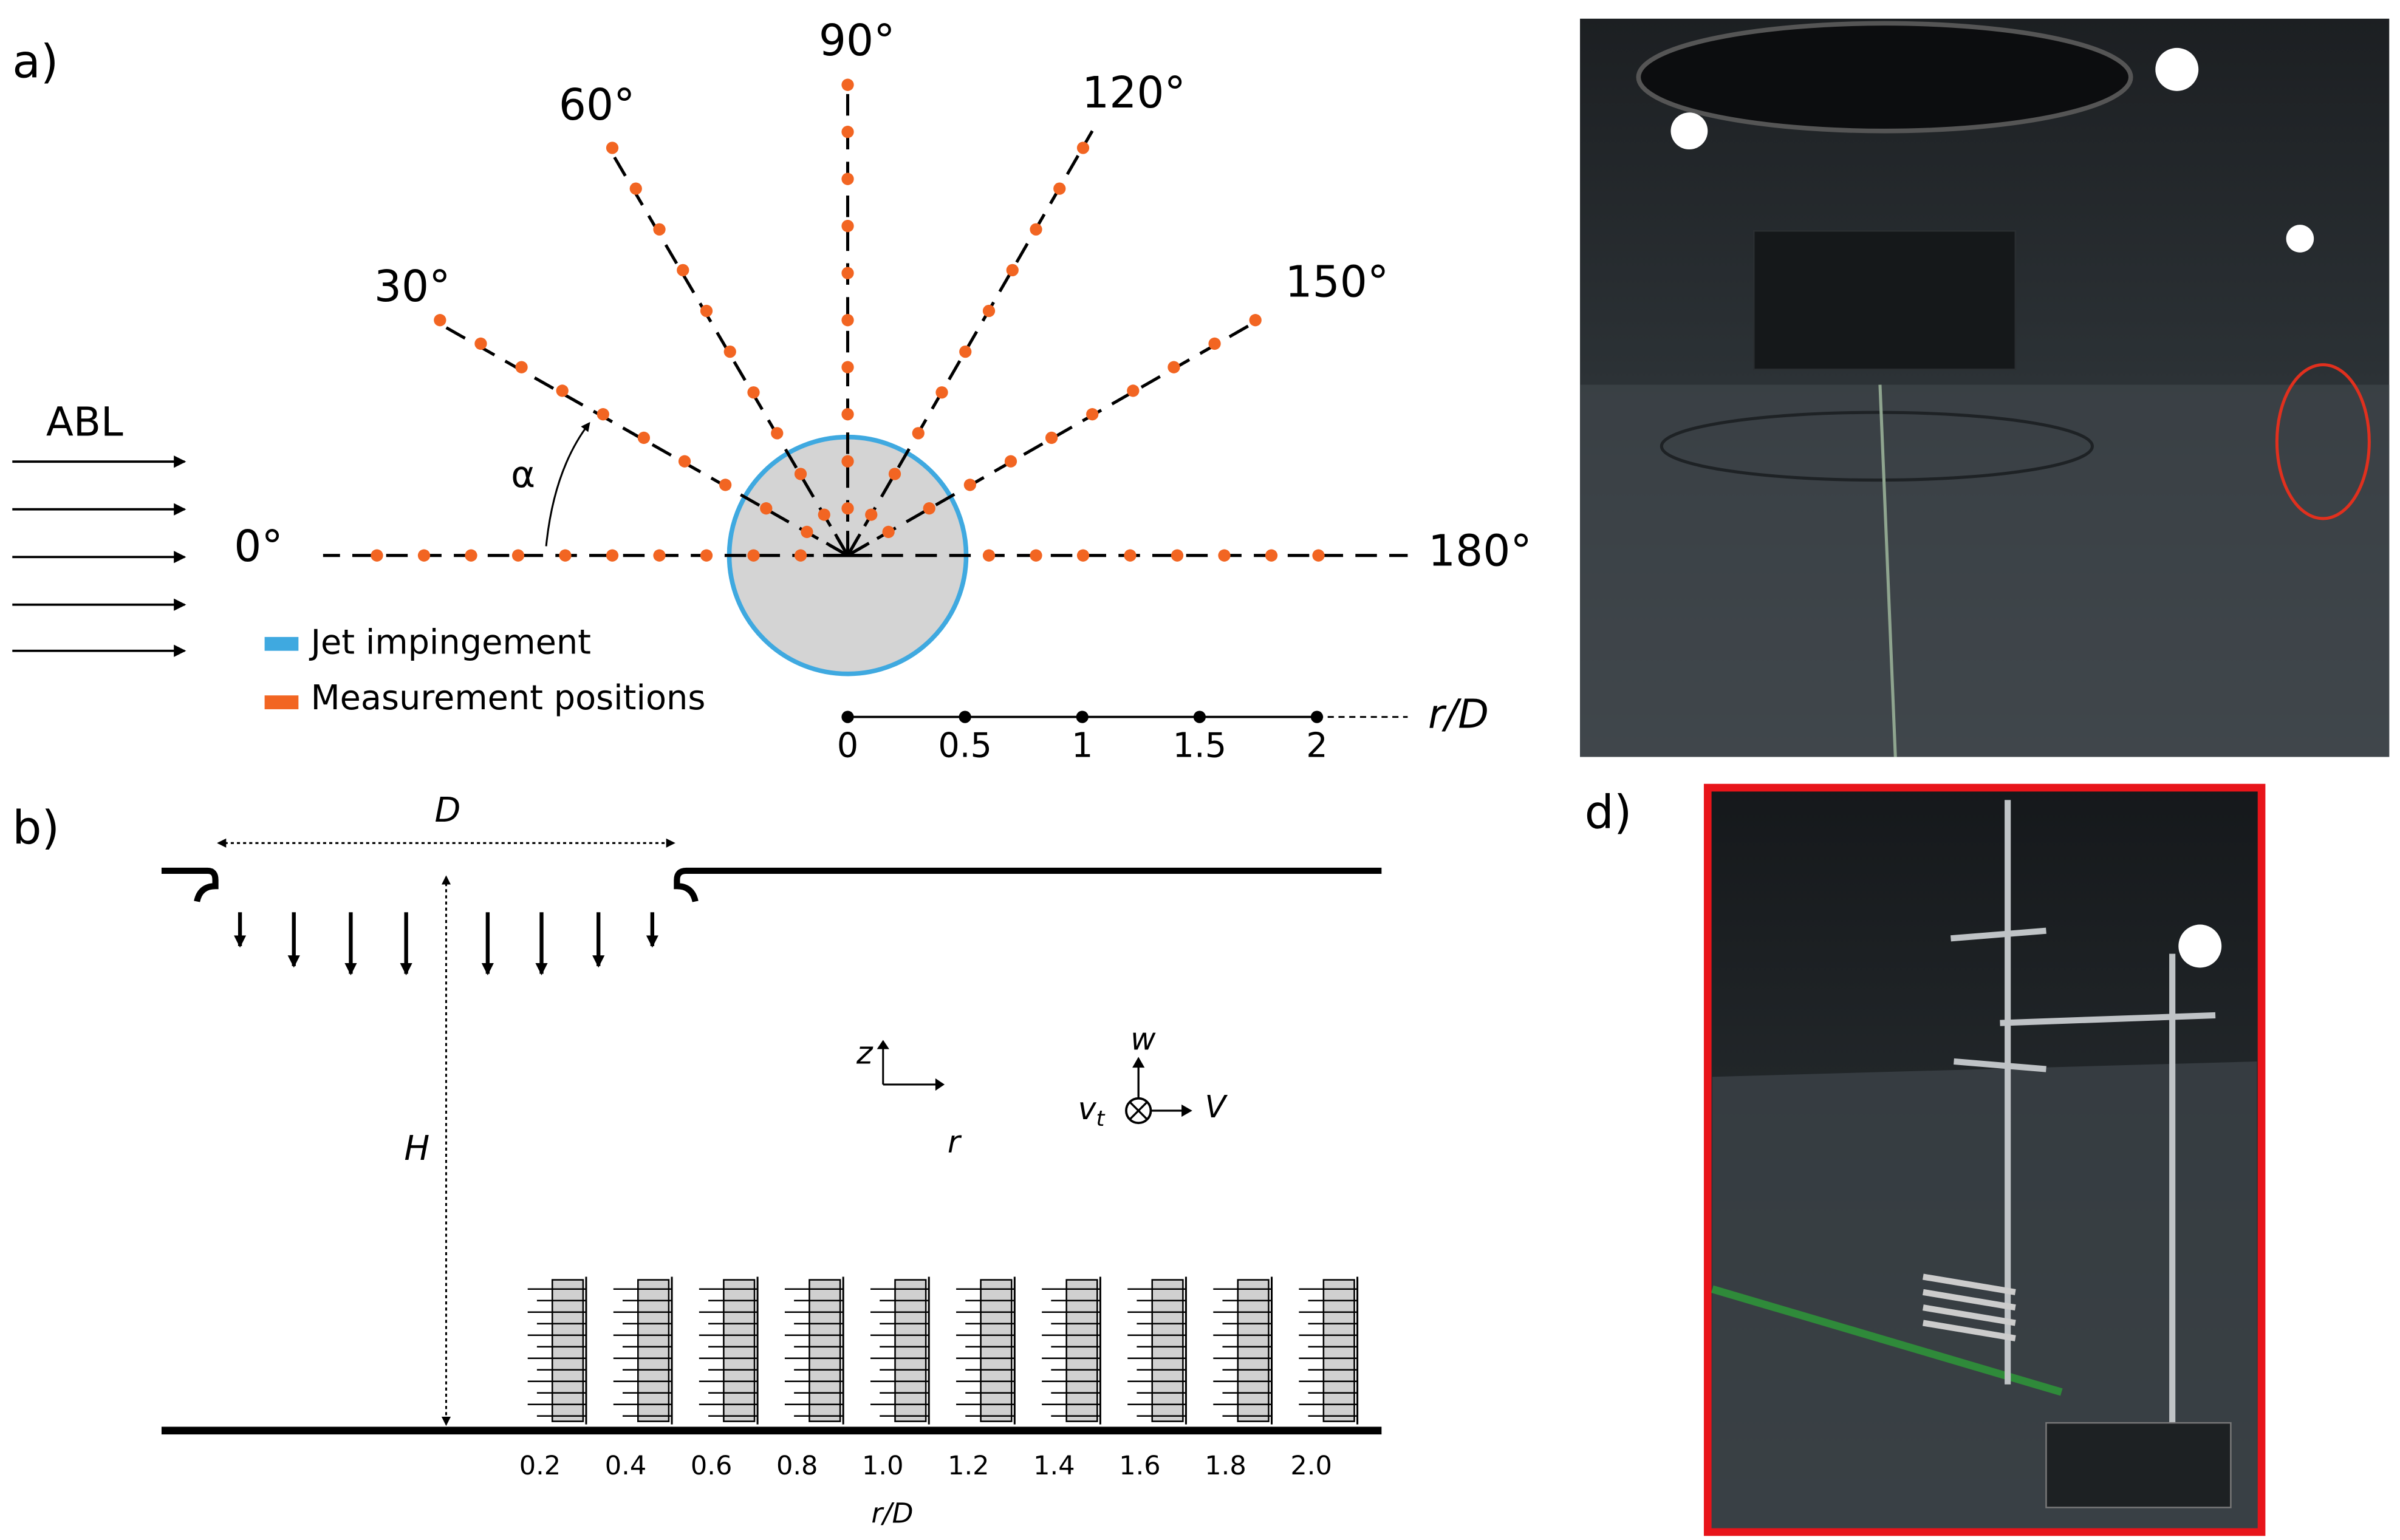  Describe the element at coordinates (448, 811) in the screenshot. I see `diameter-label: D` at that location.